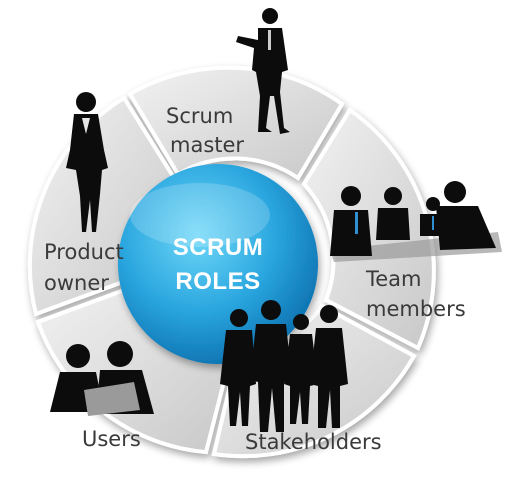 This screenshot has width=518, height=488. I want to click on scrum-master-label-line1: Scrum, so click(199, 116).